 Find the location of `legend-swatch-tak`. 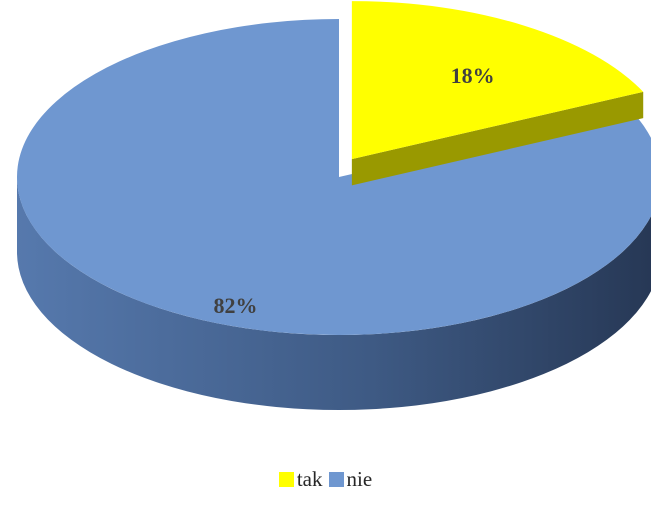

legend-swatch-tak is located at coordinates (286, 479).